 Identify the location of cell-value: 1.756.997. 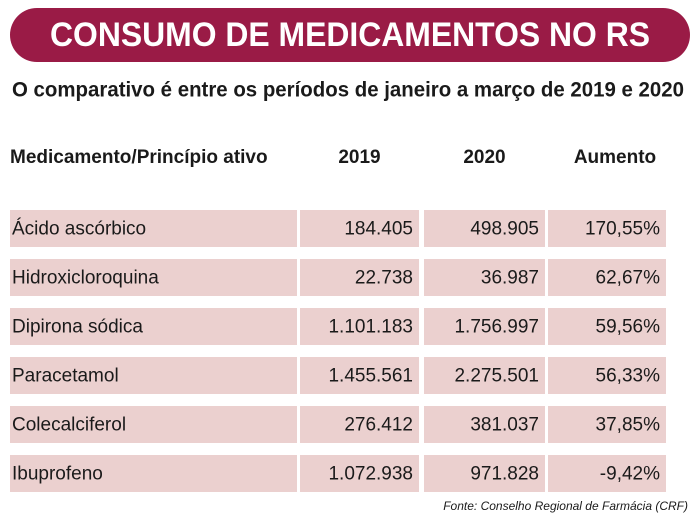
(496, 327).